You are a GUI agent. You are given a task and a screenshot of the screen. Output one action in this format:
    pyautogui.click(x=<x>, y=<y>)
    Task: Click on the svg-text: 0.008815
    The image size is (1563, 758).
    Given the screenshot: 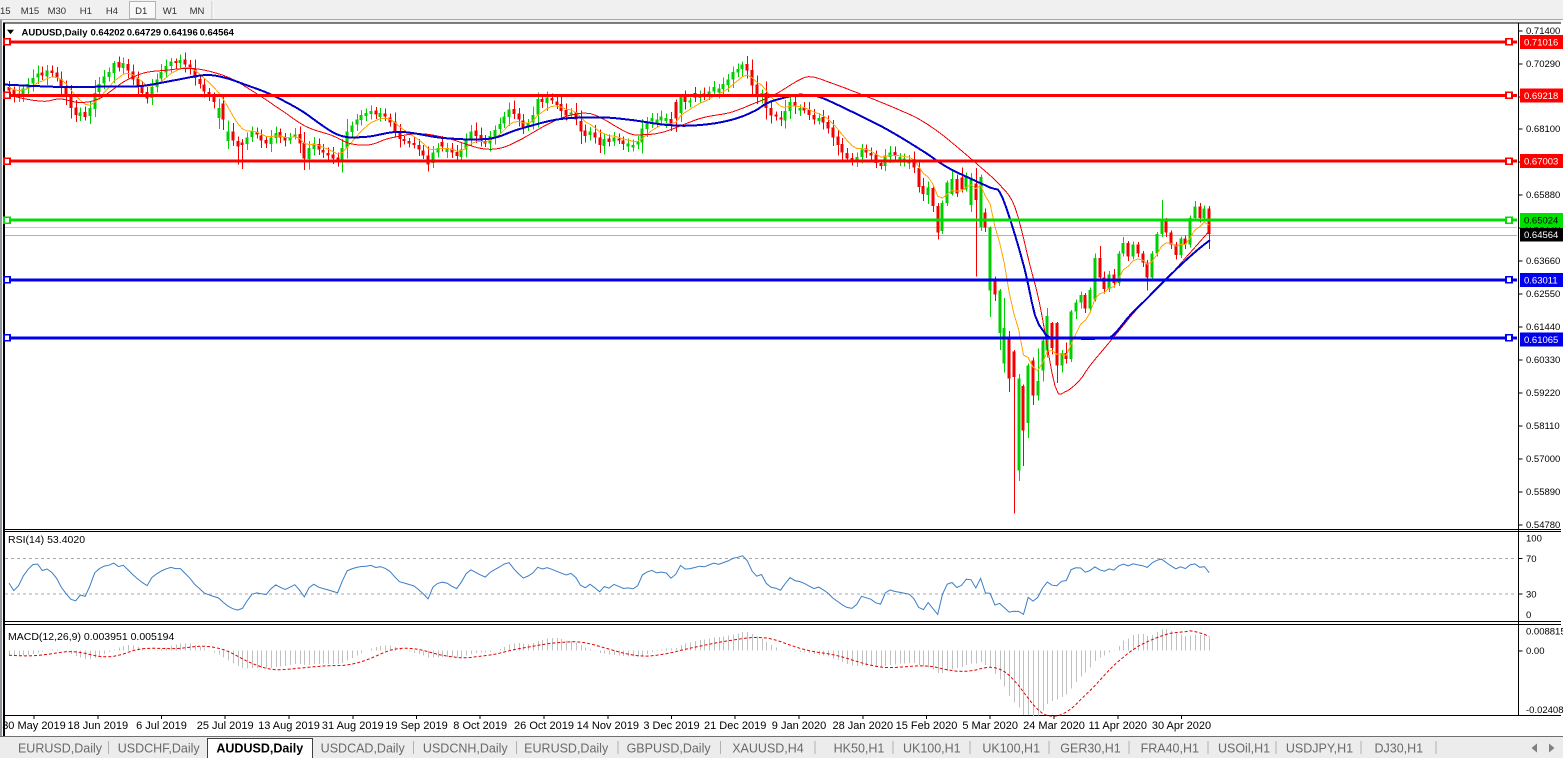 What is the action you would take?
    pyautogui.click(x=1544, y=632)
    